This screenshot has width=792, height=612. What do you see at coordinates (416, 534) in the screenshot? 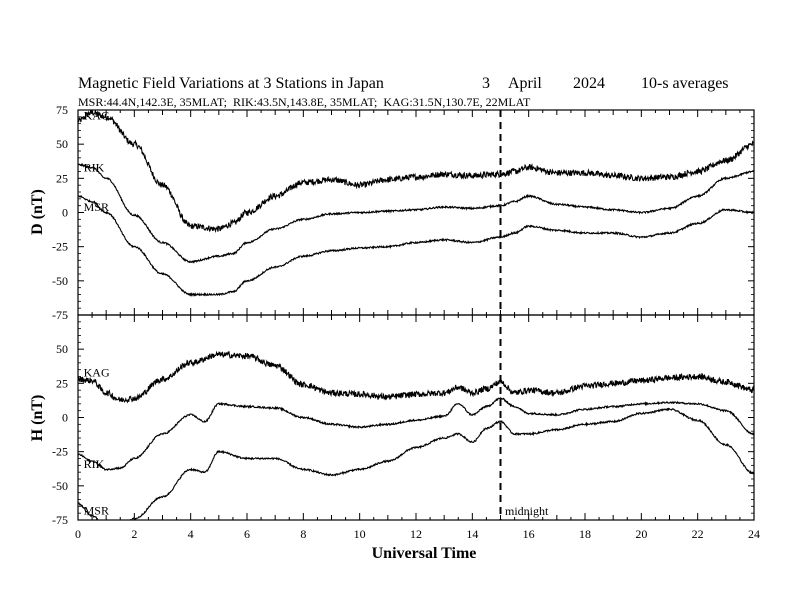
I see `xtick-label: 12` at bounding box center [416, 534].